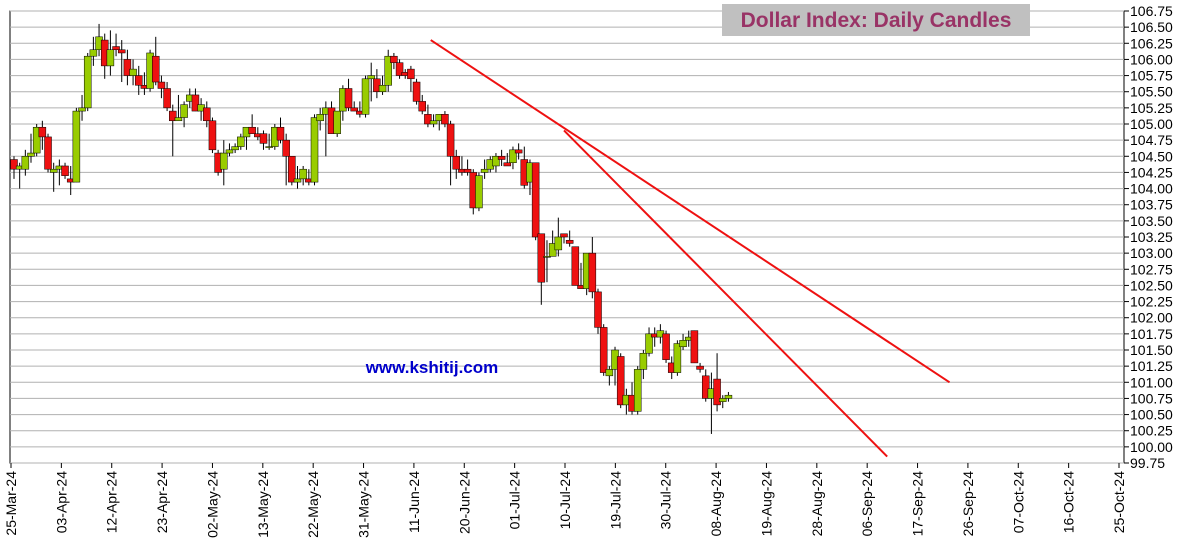 The width and height of the screenshot is (1204, 538). What do you see at coordinates (1151, 156) in the screenshot?
I see `y-tick-label: 104.50` at bounding box center [1151, 156].